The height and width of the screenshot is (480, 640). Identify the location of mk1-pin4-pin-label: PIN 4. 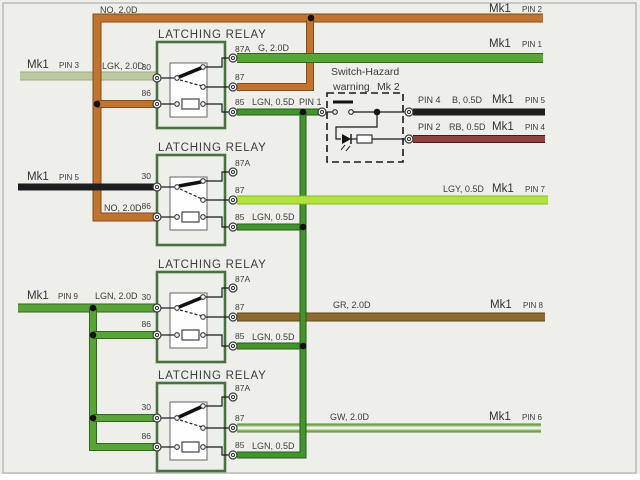
(535, 127).